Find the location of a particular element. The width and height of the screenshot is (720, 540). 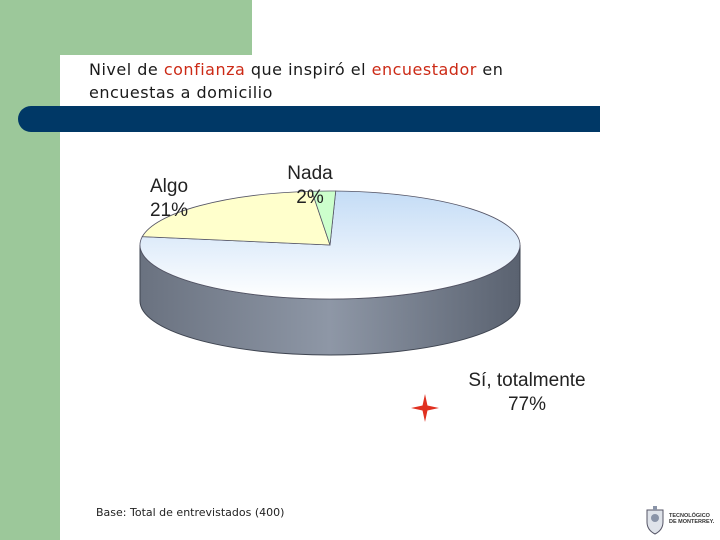

slice-label-si: Sí, totalmente 77% is located at coordinates (527, 393).